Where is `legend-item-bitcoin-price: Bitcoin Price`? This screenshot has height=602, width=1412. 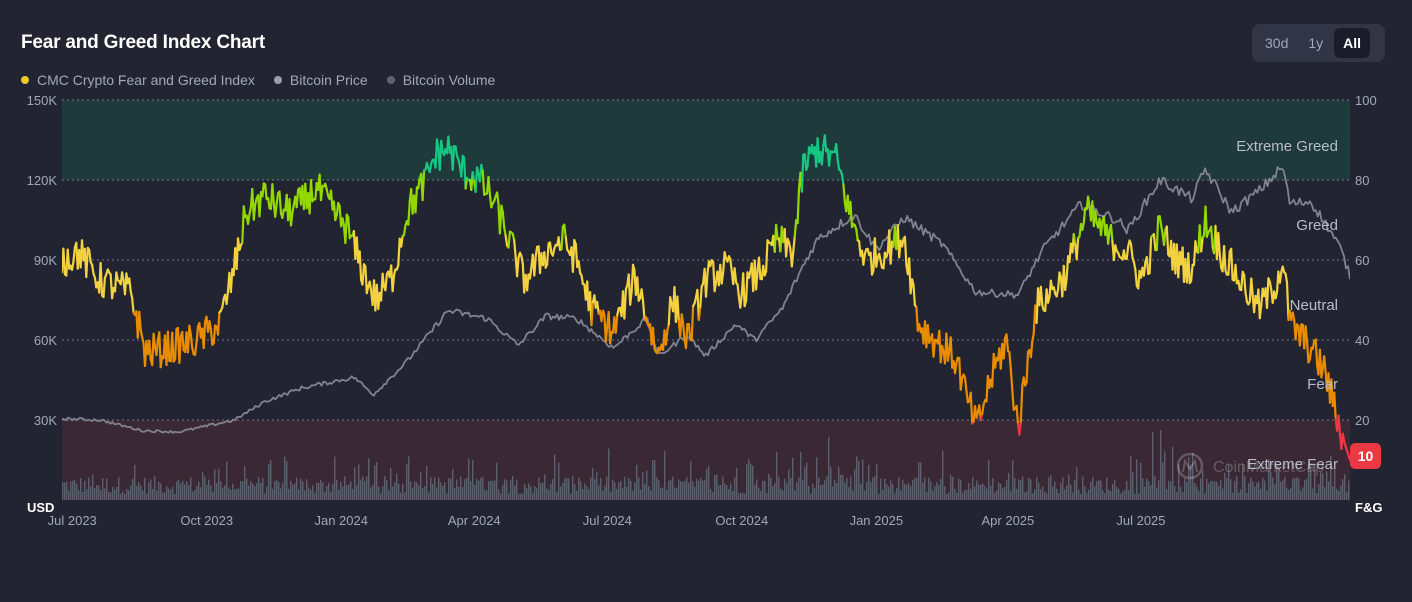
legend-item-bitcoin-price: Bitcoin Price is located at coordinates (320, 80).